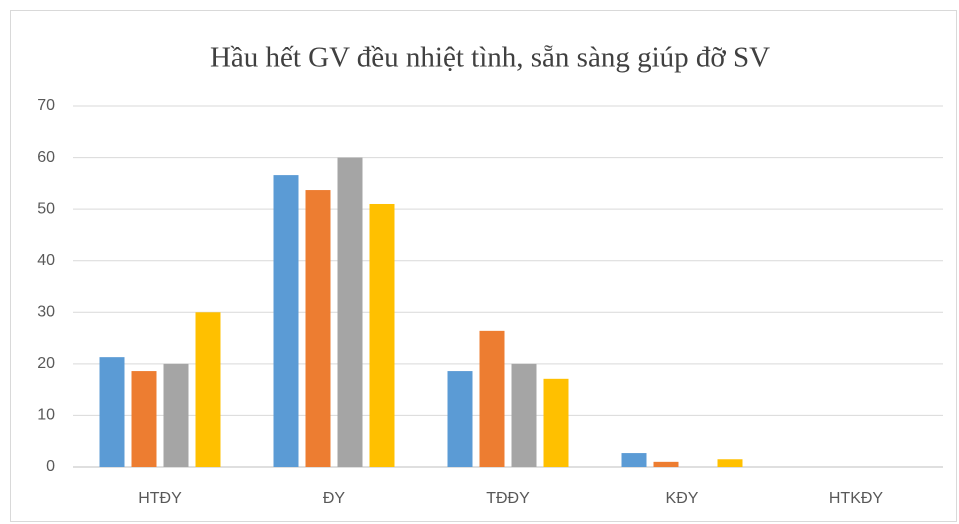 The width and height of the screenshot is (959, 524). What do you see at coordinates (46, 312) in the screenshot?
I see `y-tick-label: 30` at bounding box center [46, 312].